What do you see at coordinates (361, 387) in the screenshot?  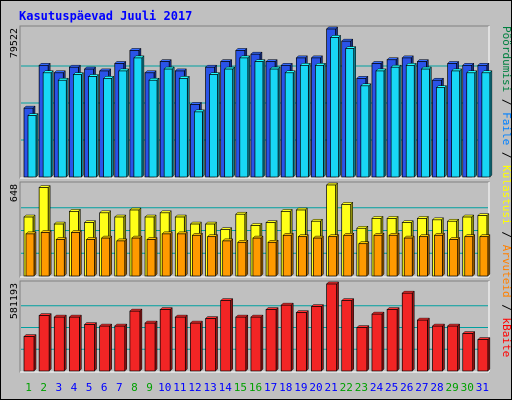 I see `x-tick-label: 23` at bounding box center [361, 387].